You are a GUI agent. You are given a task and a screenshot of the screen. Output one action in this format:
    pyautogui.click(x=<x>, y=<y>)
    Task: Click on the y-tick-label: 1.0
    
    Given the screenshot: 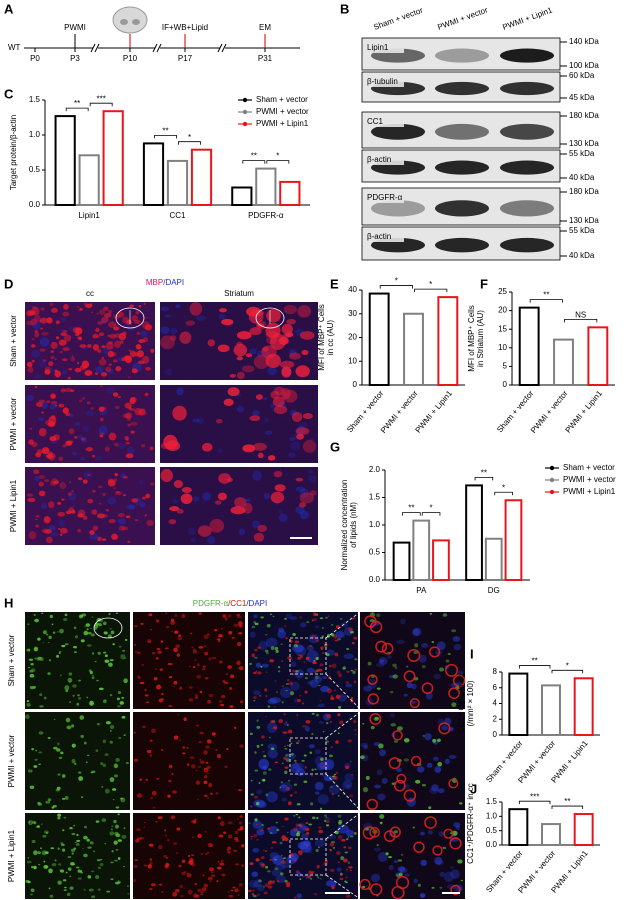 What is the action you would take?
    pyautogui.click(x=375, y=524)
    